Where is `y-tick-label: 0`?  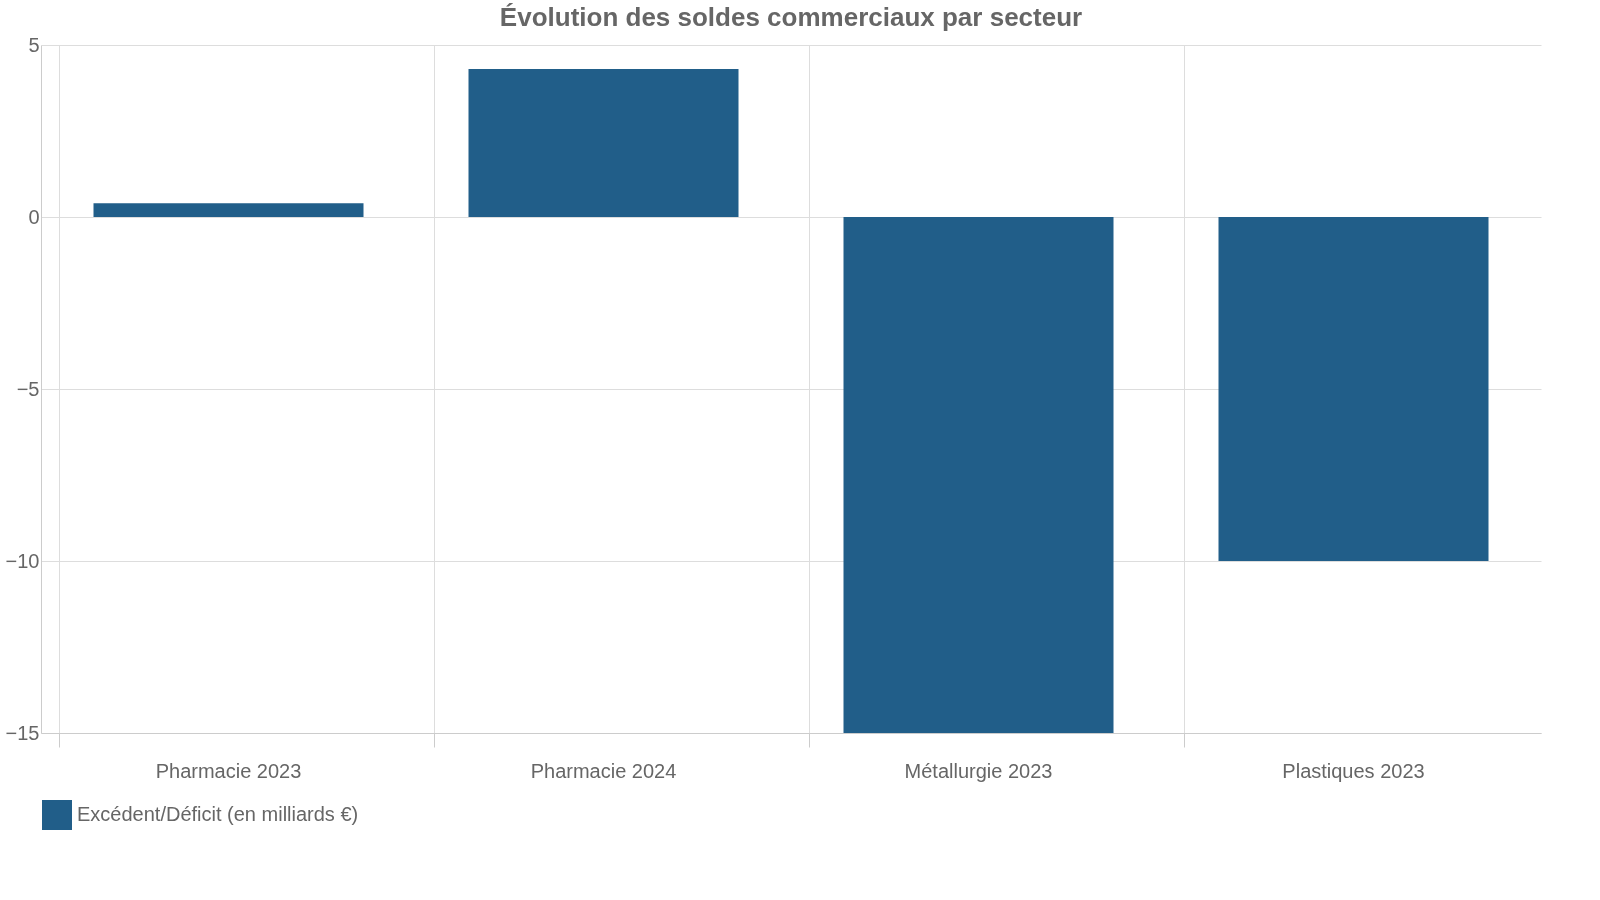
y-tick-label: 0 is located at coordinates (34, 216).